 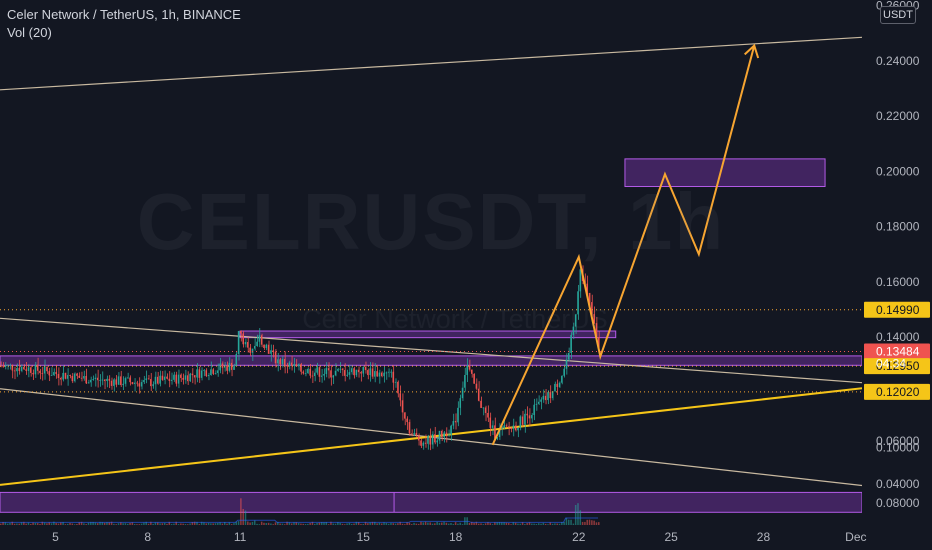 What do you see at coordinates (855, 537) in the screenshot?
I see `x-tick-label: Dec` at bounding box center [855, 537].